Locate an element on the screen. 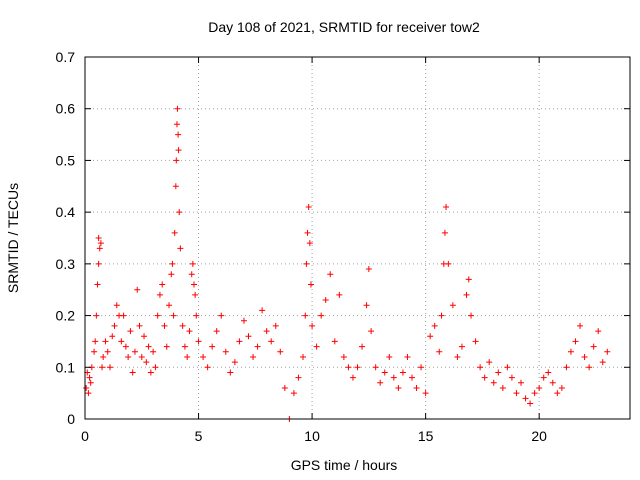 The width and height of the screenshot is (640, 480). y-axis-label: SRMTID / TECUs is located at coordinates (13, 238).